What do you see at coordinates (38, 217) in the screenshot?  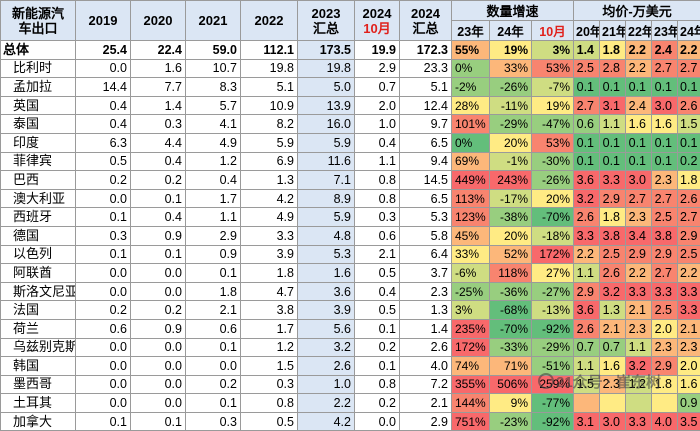 I see `country-name: 西班牙` at bounding box center [38, 217].